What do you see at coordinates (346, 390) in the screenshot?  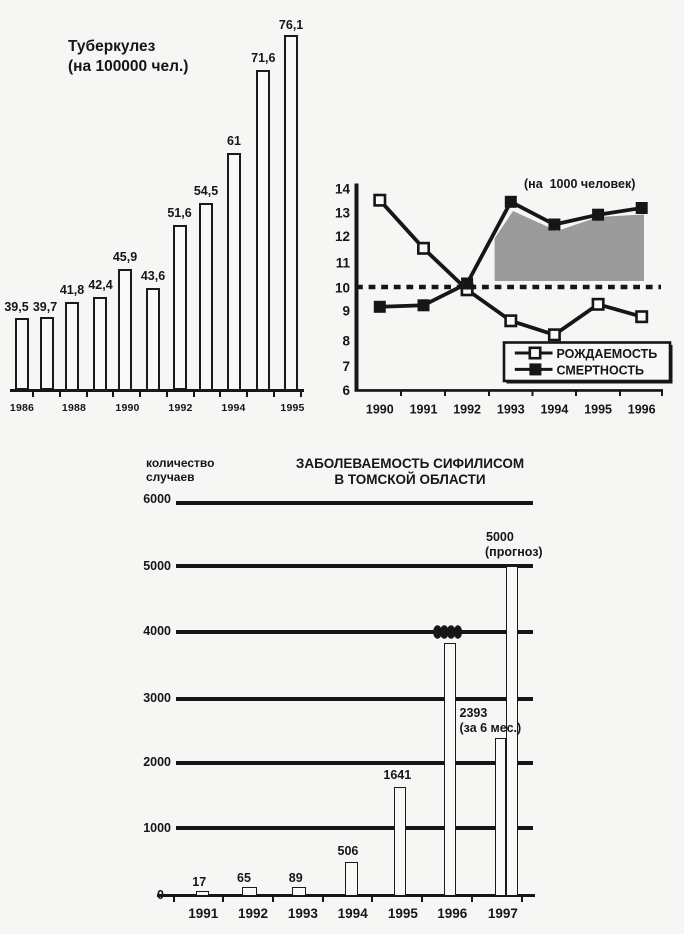 I see `svg-text: 6` at bounding box center [346, 390].